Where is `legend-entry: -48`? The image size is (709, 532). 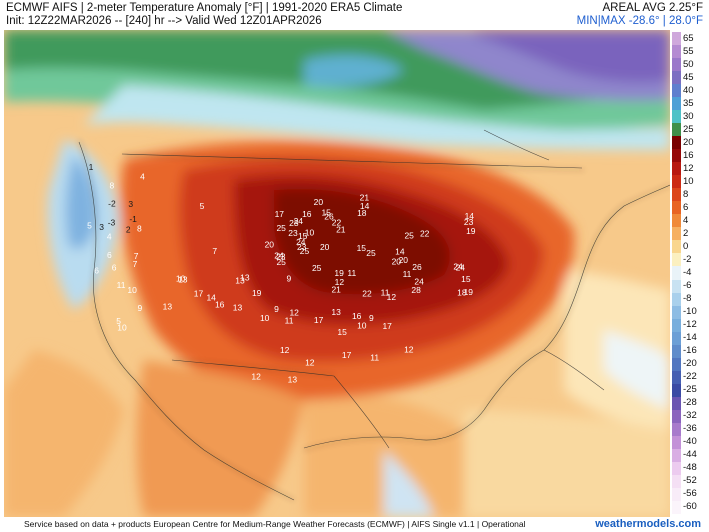 legend-entry: -48 is located at coordinates (690, 468).